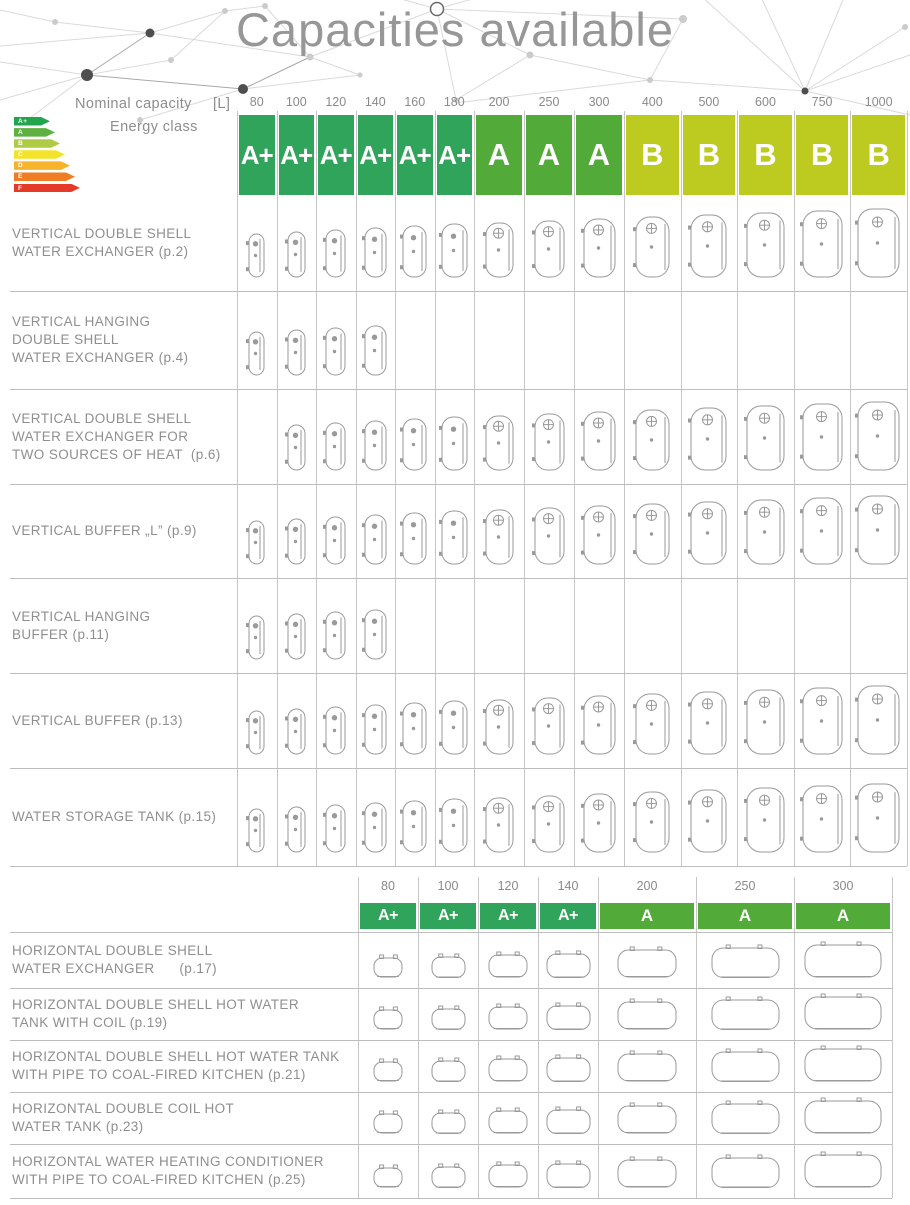 The height and width of the screenshot is (1205, 910). What do you see at coordinates (822, 102) in the screenshot?
I see `capacity-column-header: 750` at bounding box center [822, 102].